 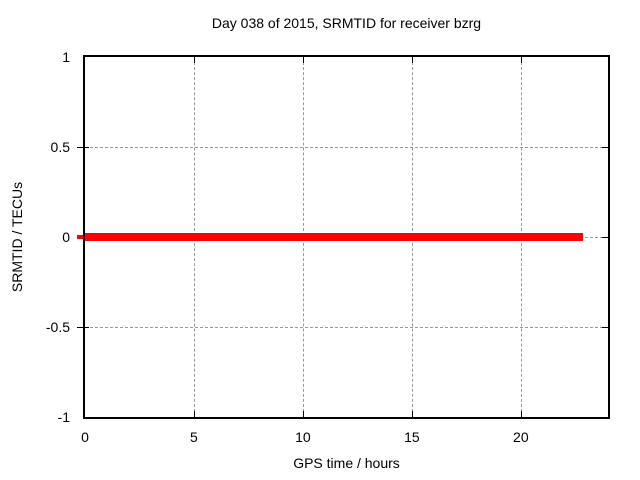 I want to click on x-tick-label: 10, so click(x=303, y=437).